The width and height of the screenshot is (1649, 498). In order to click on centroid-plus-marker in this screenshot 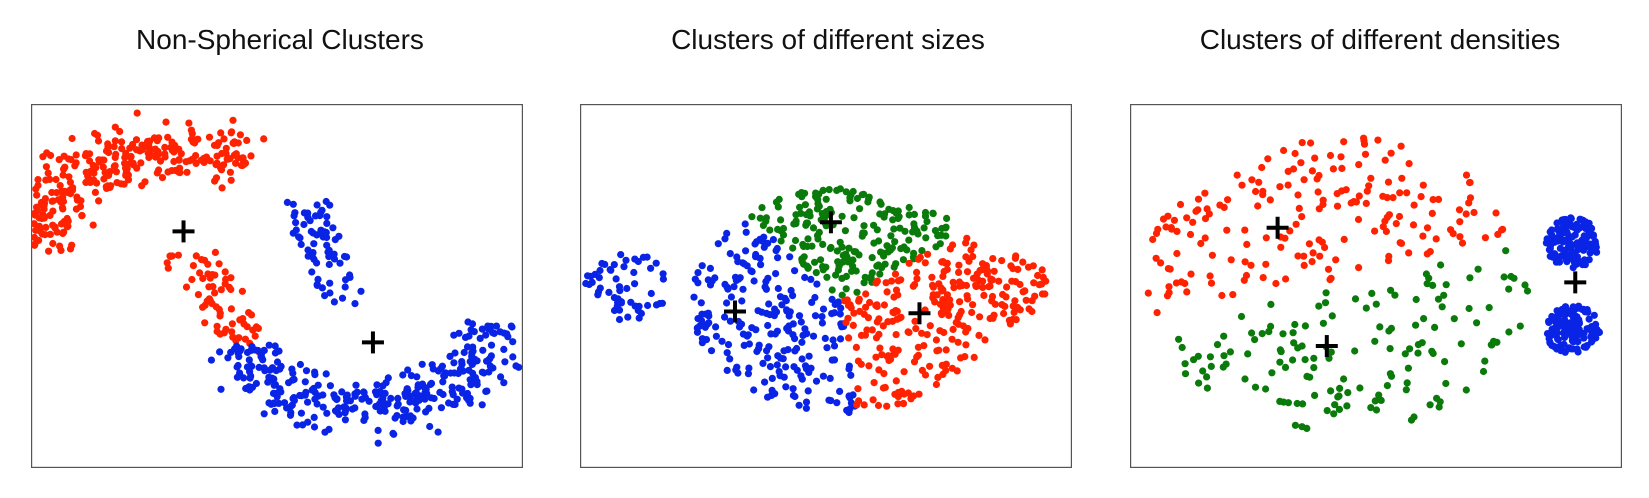, I will do `click(372, 342)`.